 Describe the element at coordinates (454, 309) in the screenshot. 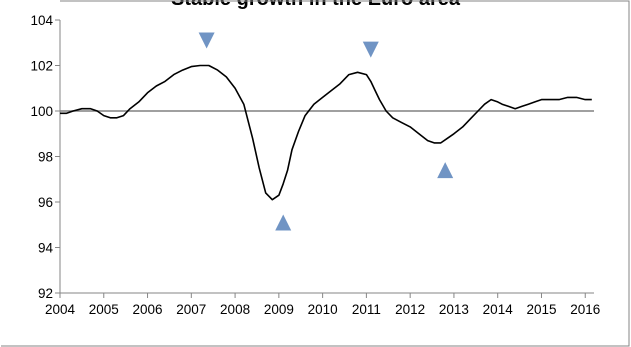

I see `x-tick-label: 2013` at that location.